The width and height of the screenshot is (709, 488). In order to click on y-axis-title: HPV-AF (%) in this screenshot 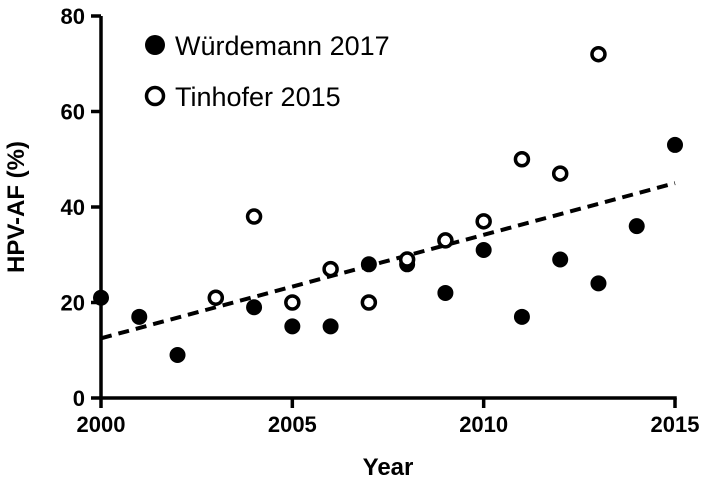, I will do `click(16, 207)`.